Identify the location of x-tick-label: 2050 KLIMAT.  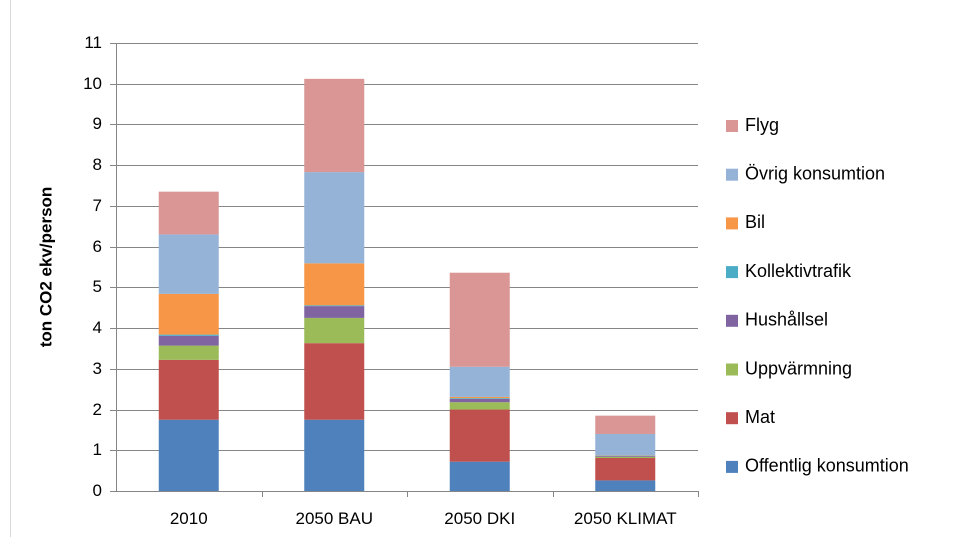
(625, 518).